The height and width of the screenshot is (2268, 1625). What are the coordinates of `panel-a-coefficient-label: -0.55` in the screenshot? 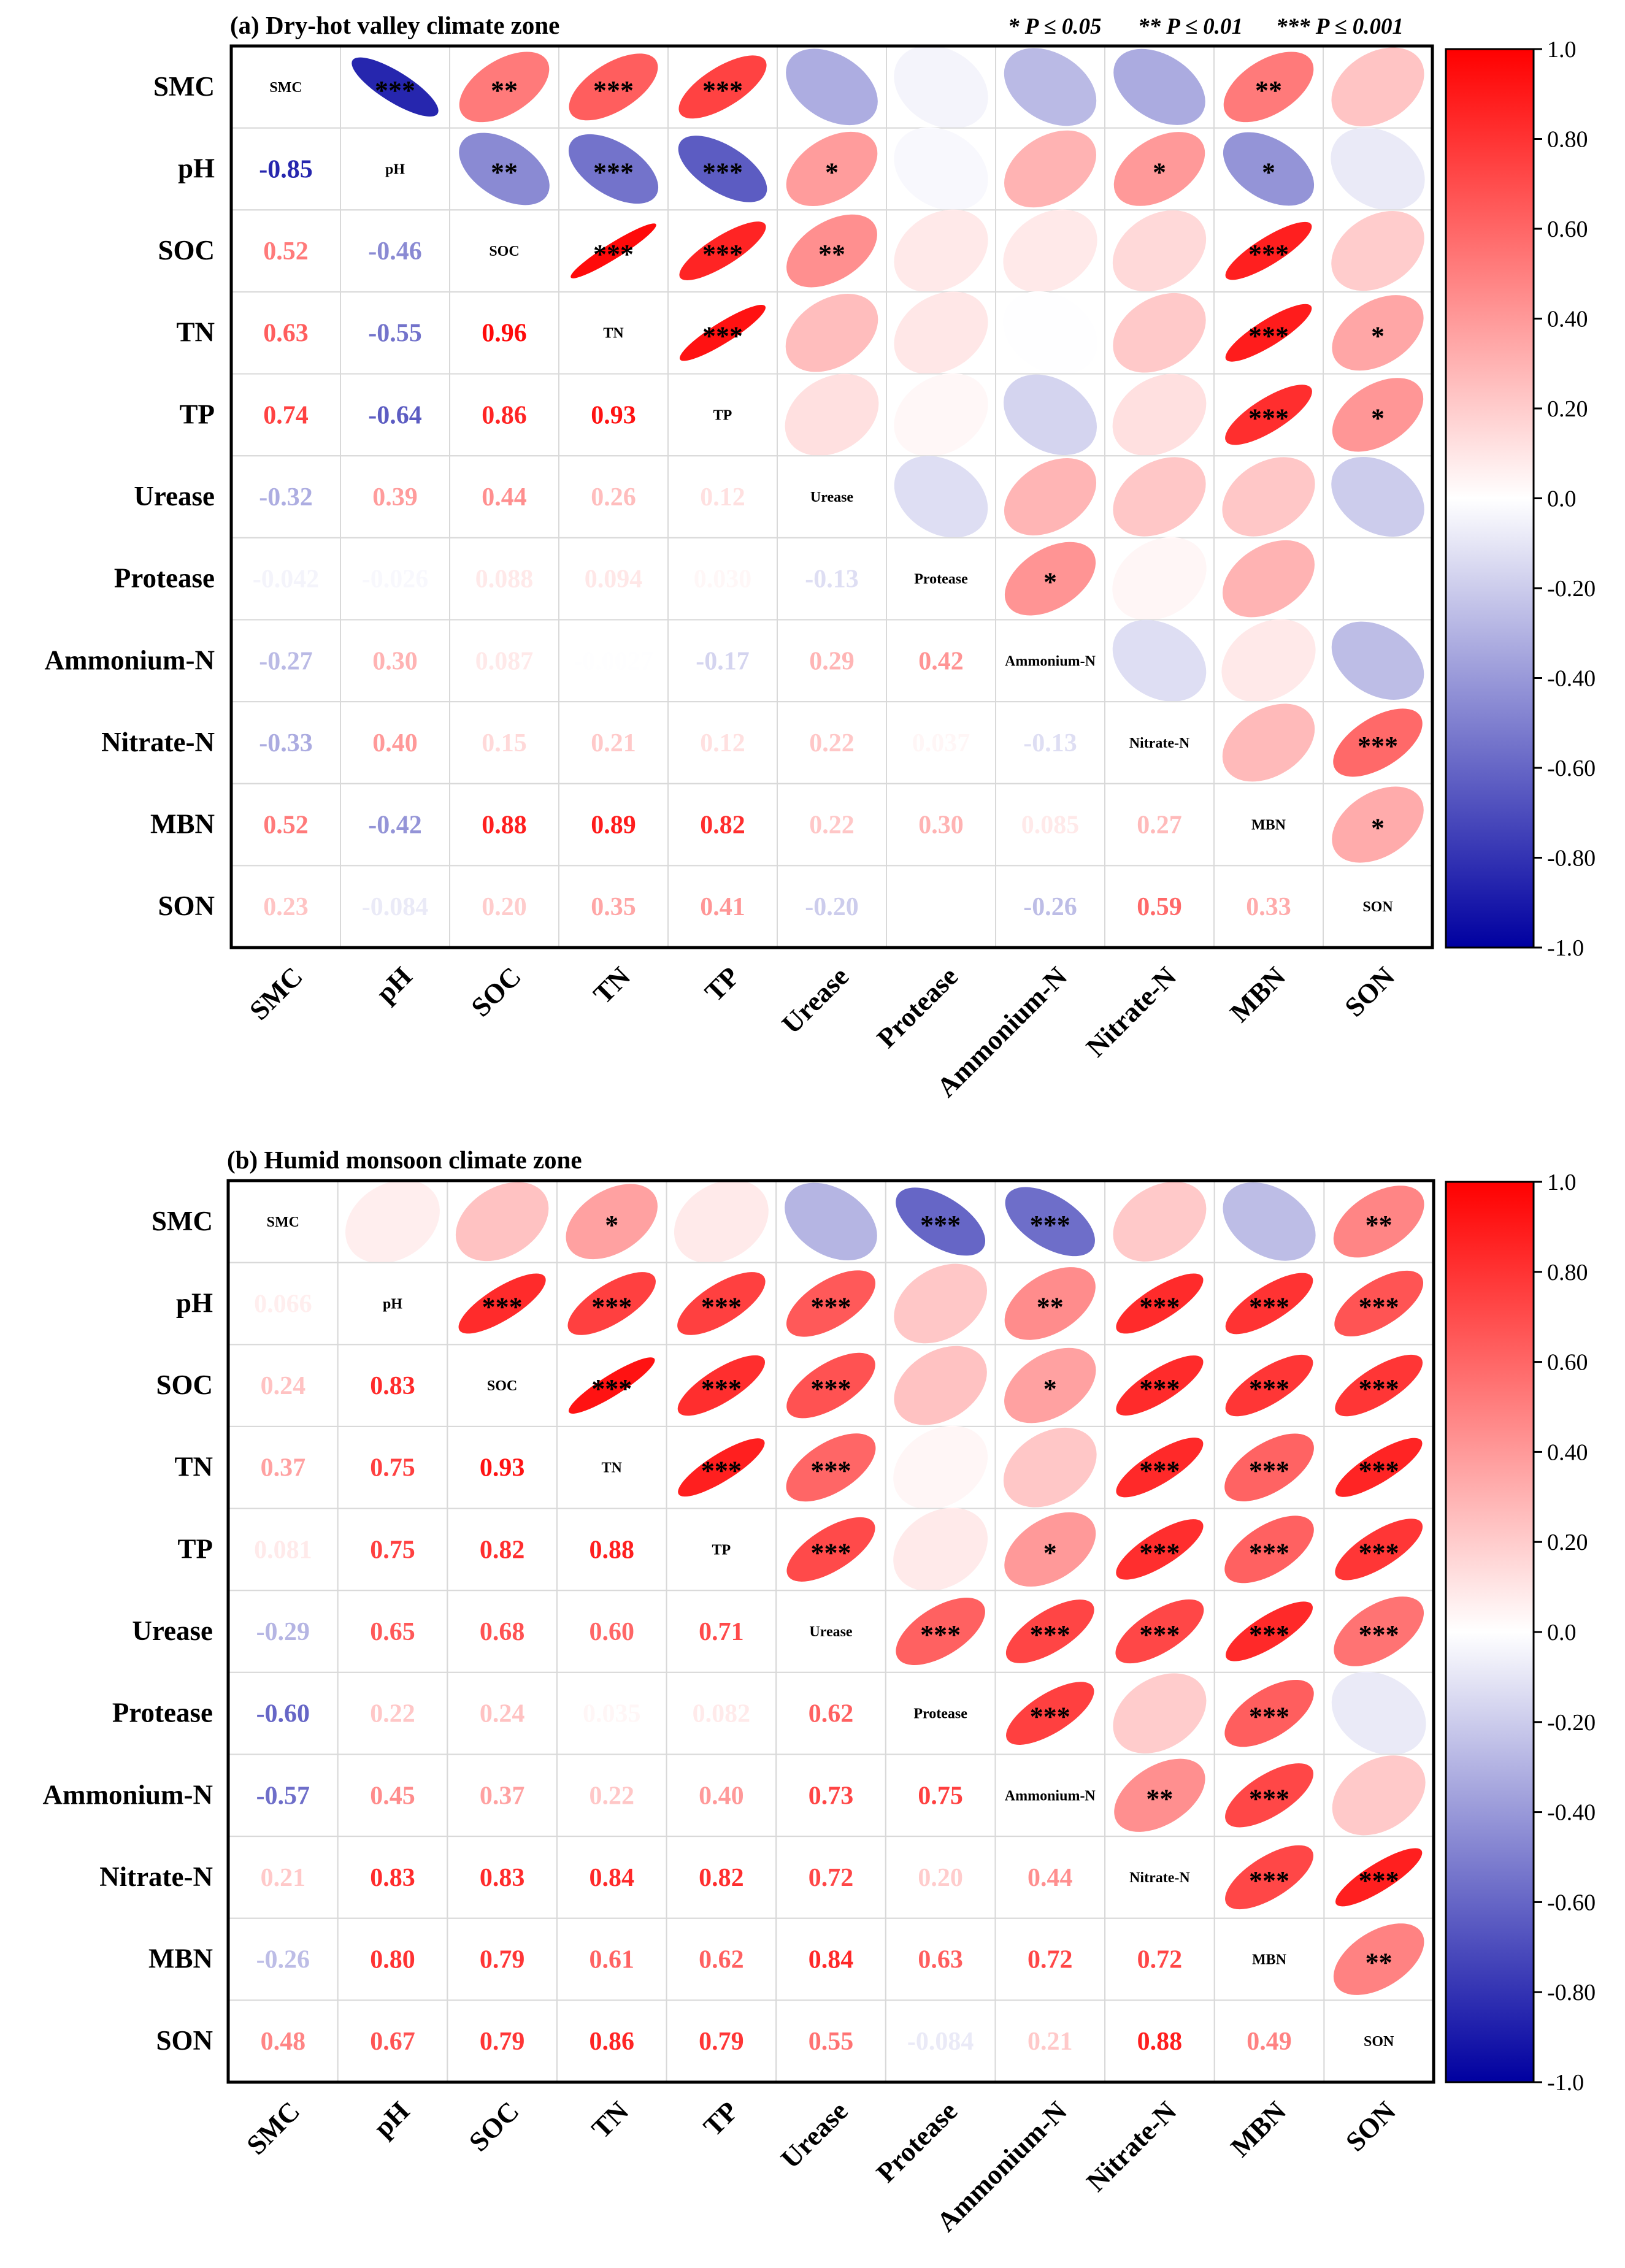 It's located at (395, 334).